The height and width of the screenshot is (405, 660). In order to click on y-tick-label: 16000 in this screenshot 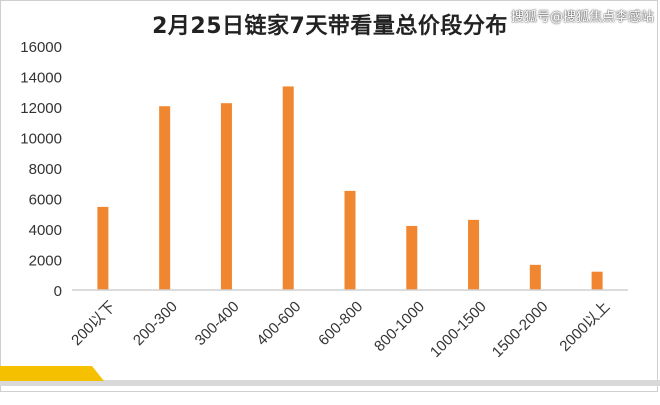, I will do `click(41, 47)`.